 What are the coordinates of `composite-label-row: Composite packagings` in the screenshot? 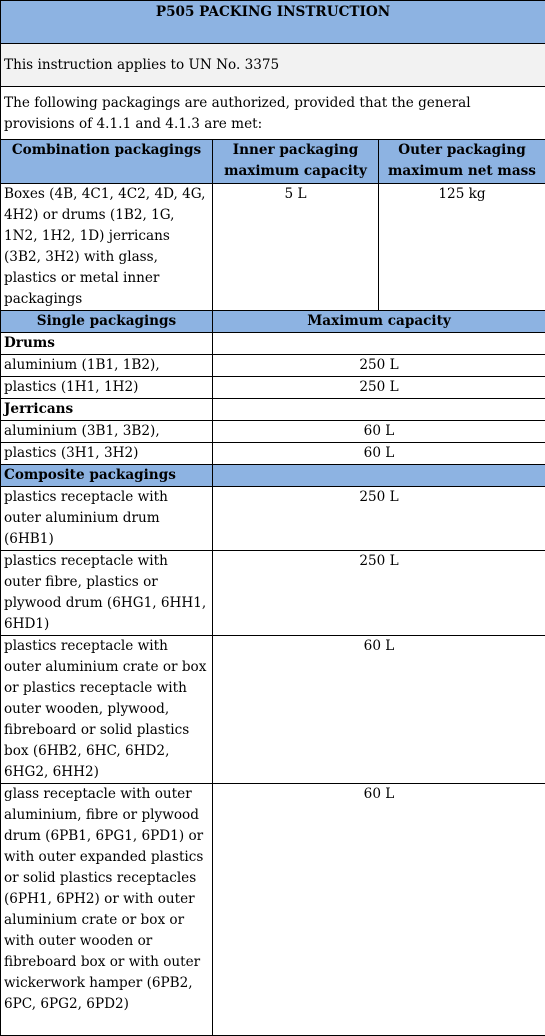 It's located at (273, 476).